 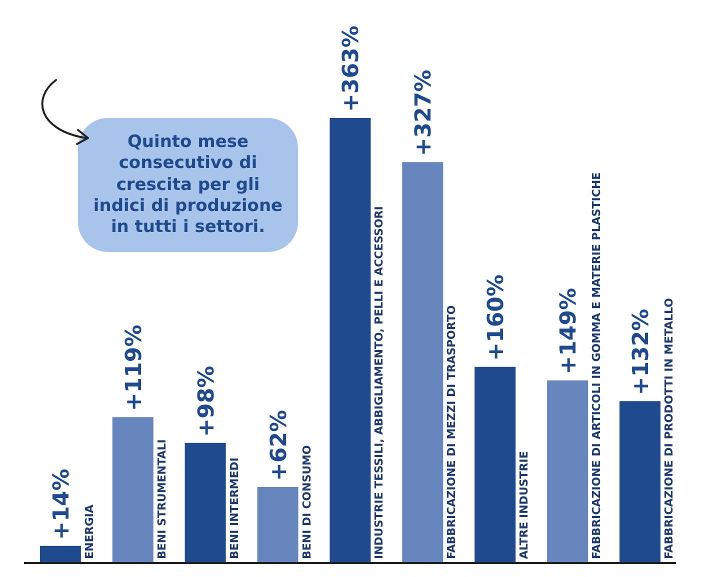 What do you see at coordinates (134, 368) in the screenshot?
I see `data-label: +119%` at bounding box center [134, 368].